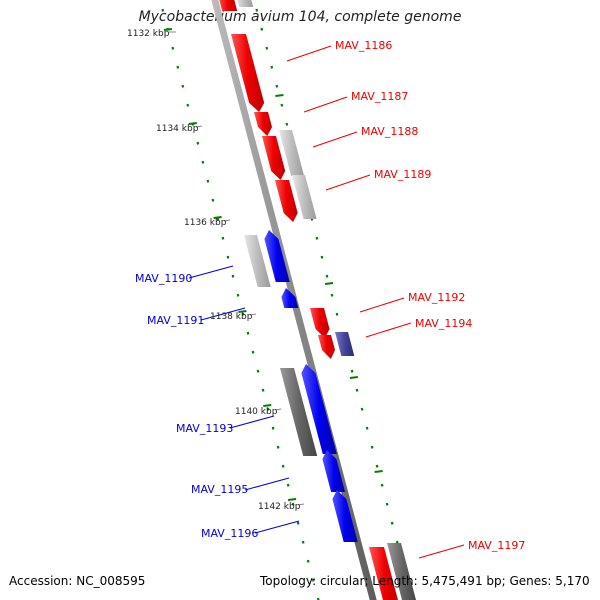  I want to click on gene-label-mav-1195: MAV_1195, so click(219, 489).